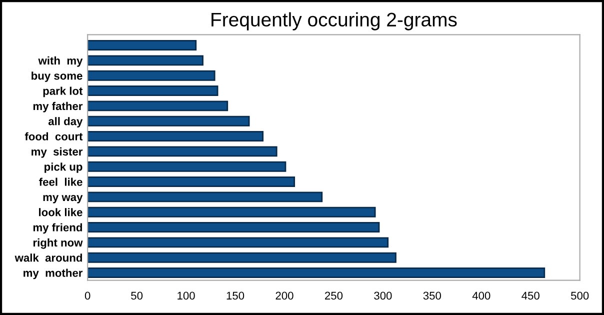 The height and width of the screenshot is (315, 604). I want to click on y-tick-label: my sister, so click(57, 152).